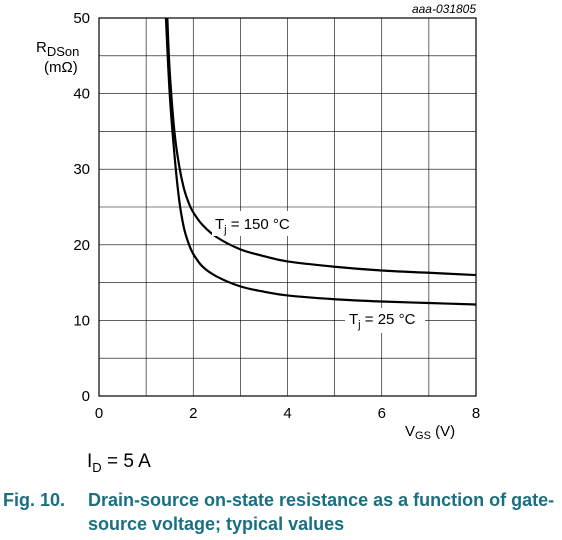 The height and width of the screenshot is (540, 562). I want to click on y-tick-label: 50, so click(81, 18).